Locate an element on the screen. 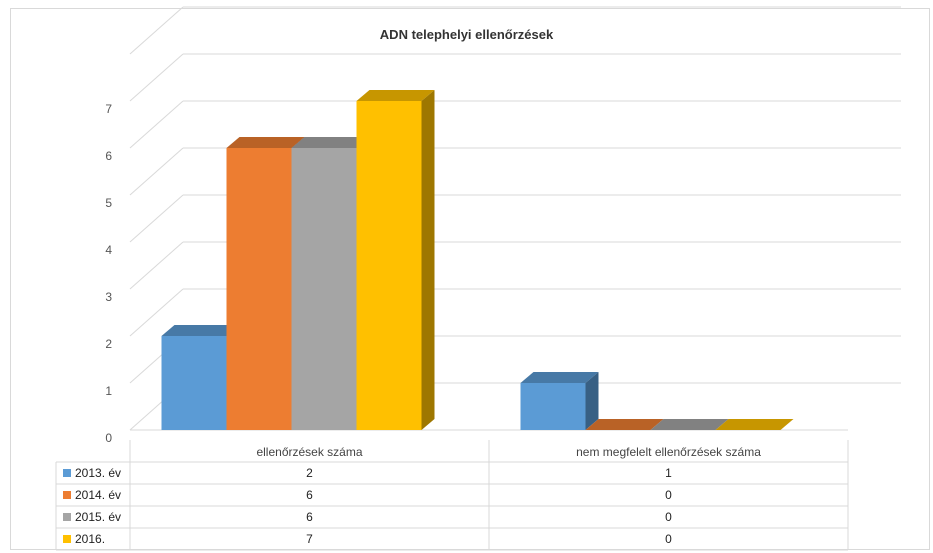  y-axis: 0 1 2 3 4 5 6 7 is located at coordinates (108, 273).